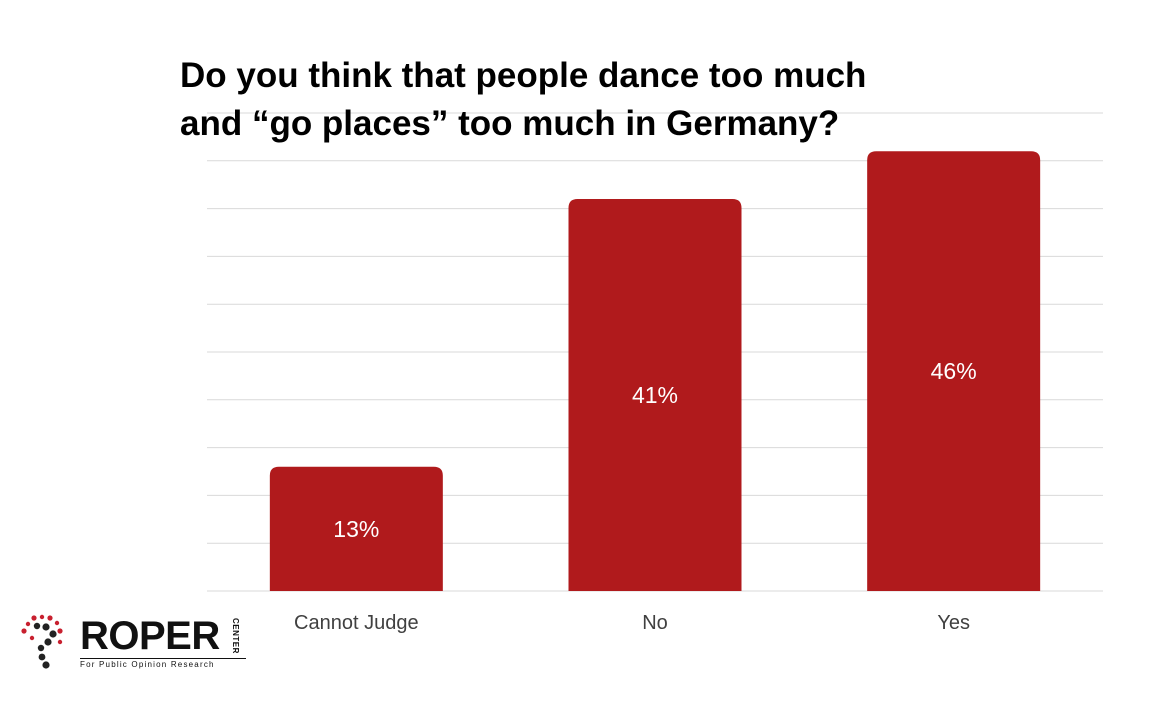 The width and height of the screenshot is (1157, 720). I want to click on chart-title-line-2: and “go places” too much in Germany?, so click(510, 123).